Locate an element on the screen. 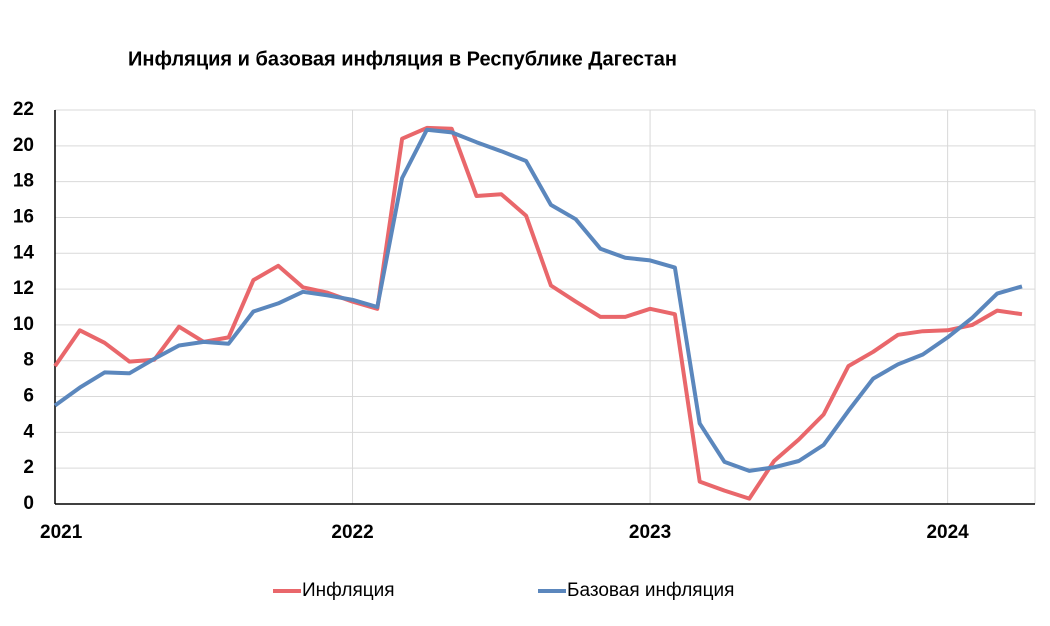  y-tick-label: 10 is located at coordinates (23, 324).